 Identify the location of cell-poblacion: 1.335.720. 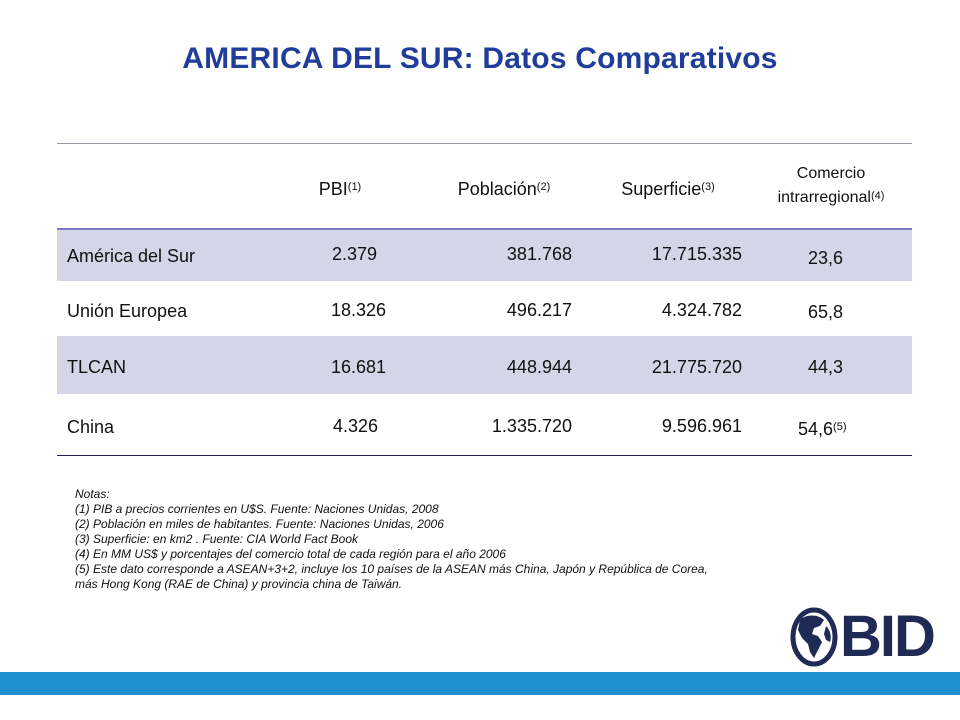
(531, 426).